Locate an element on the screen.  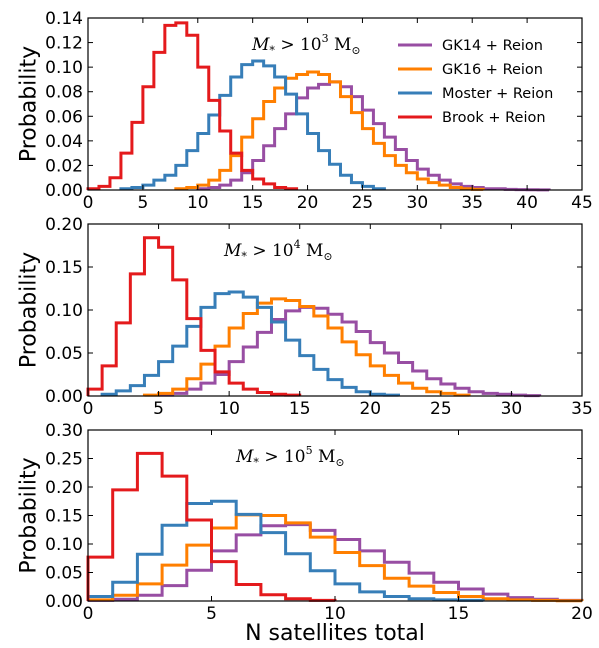
x-axis-label: N satellites total is located at coordinates (335, 633).